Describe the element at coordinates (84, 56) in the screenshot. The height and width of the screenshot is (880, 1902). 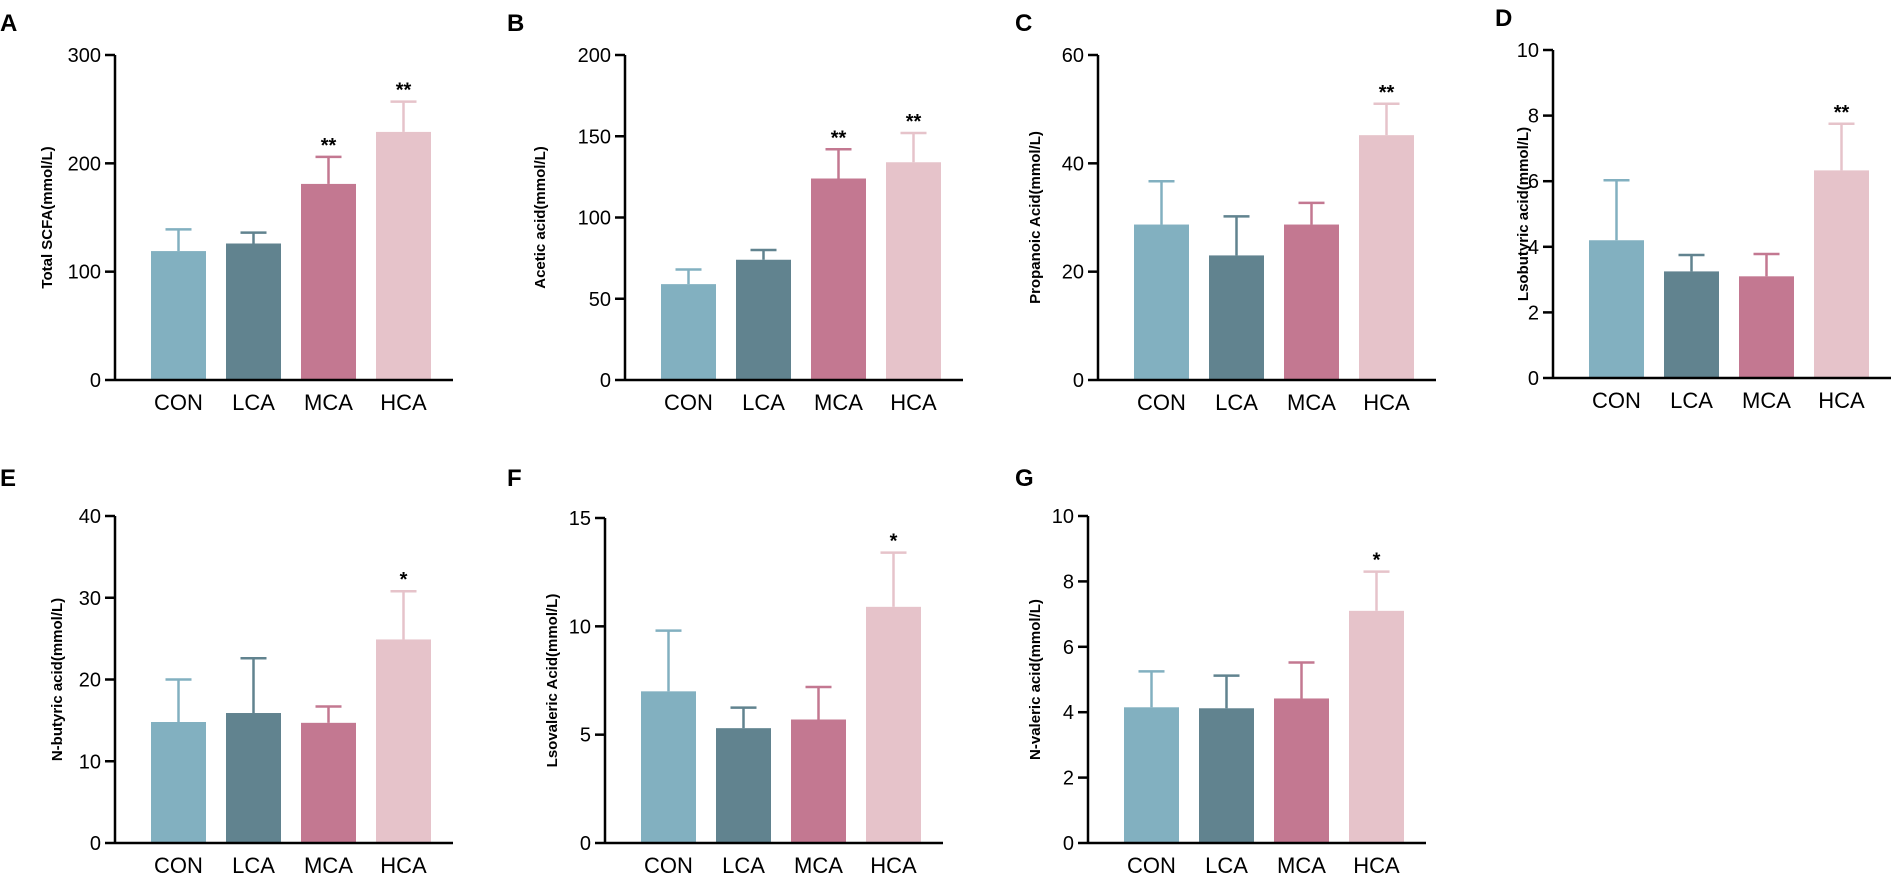
I see `y-tick-label: 300` at that location.